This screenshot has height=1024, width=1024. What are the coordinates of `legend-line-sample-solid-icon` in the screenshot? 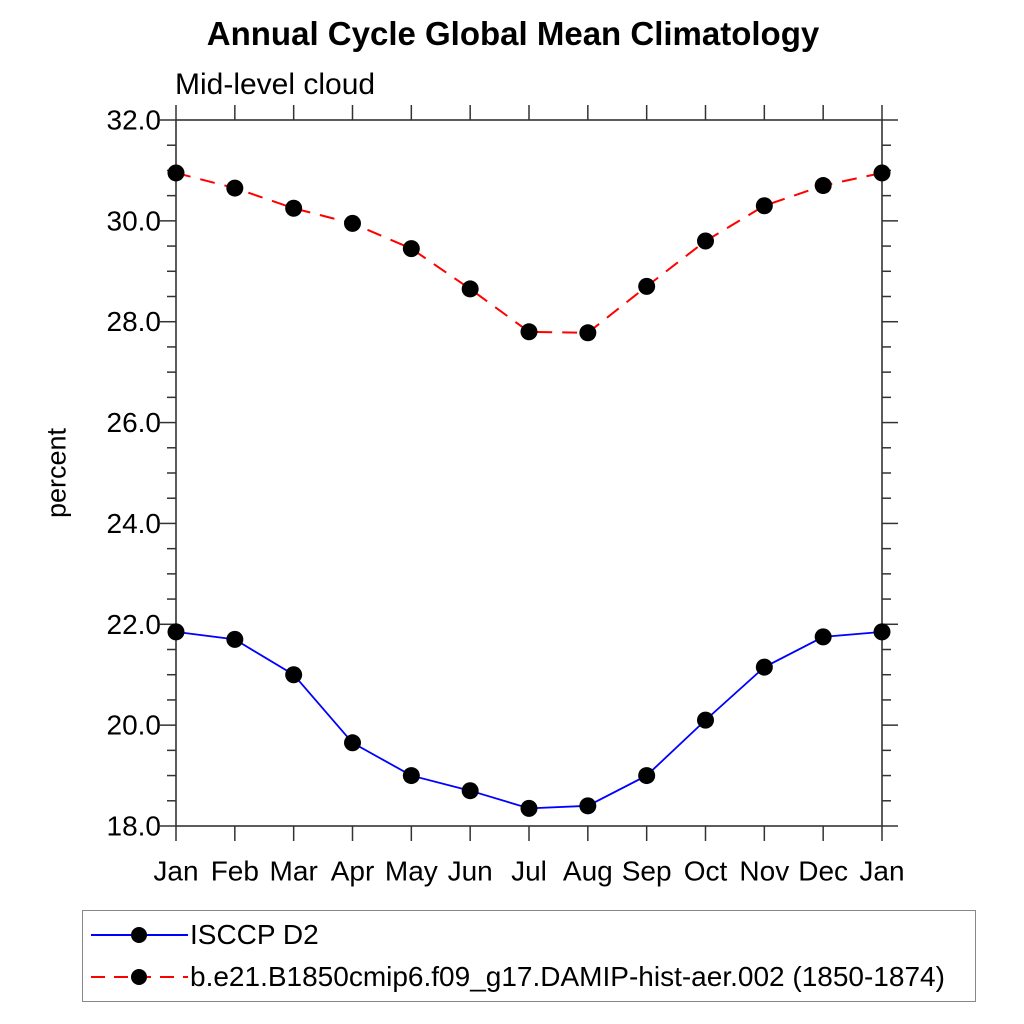 It's located at (139, 935).